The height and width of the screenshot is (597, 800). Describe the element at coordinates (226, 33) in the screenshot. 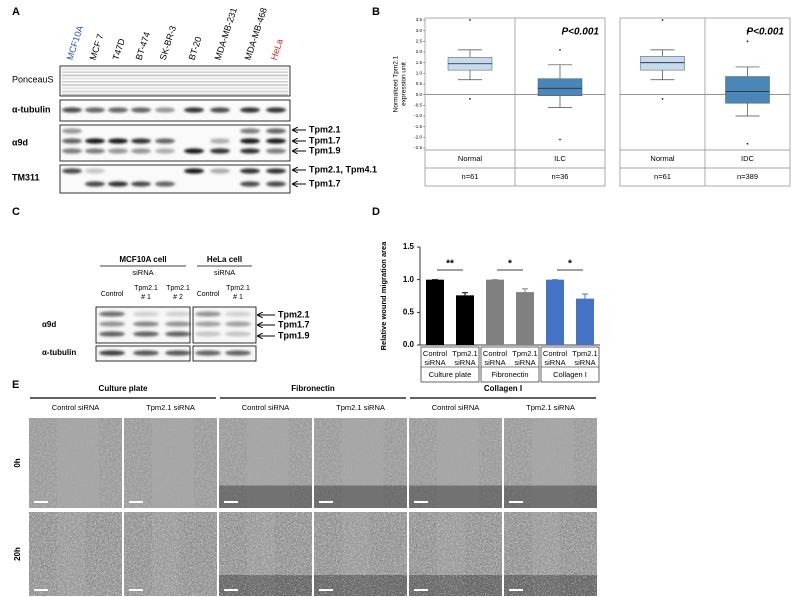

I see `lane-label: MDA-MB-231` at that location.